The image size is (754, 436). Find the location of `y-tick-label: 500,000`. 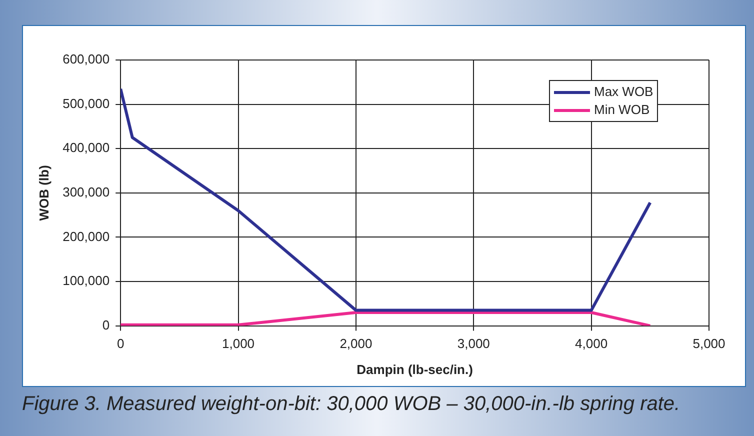

y-tick-label: 500,000 is located at coordinates (86, 103).